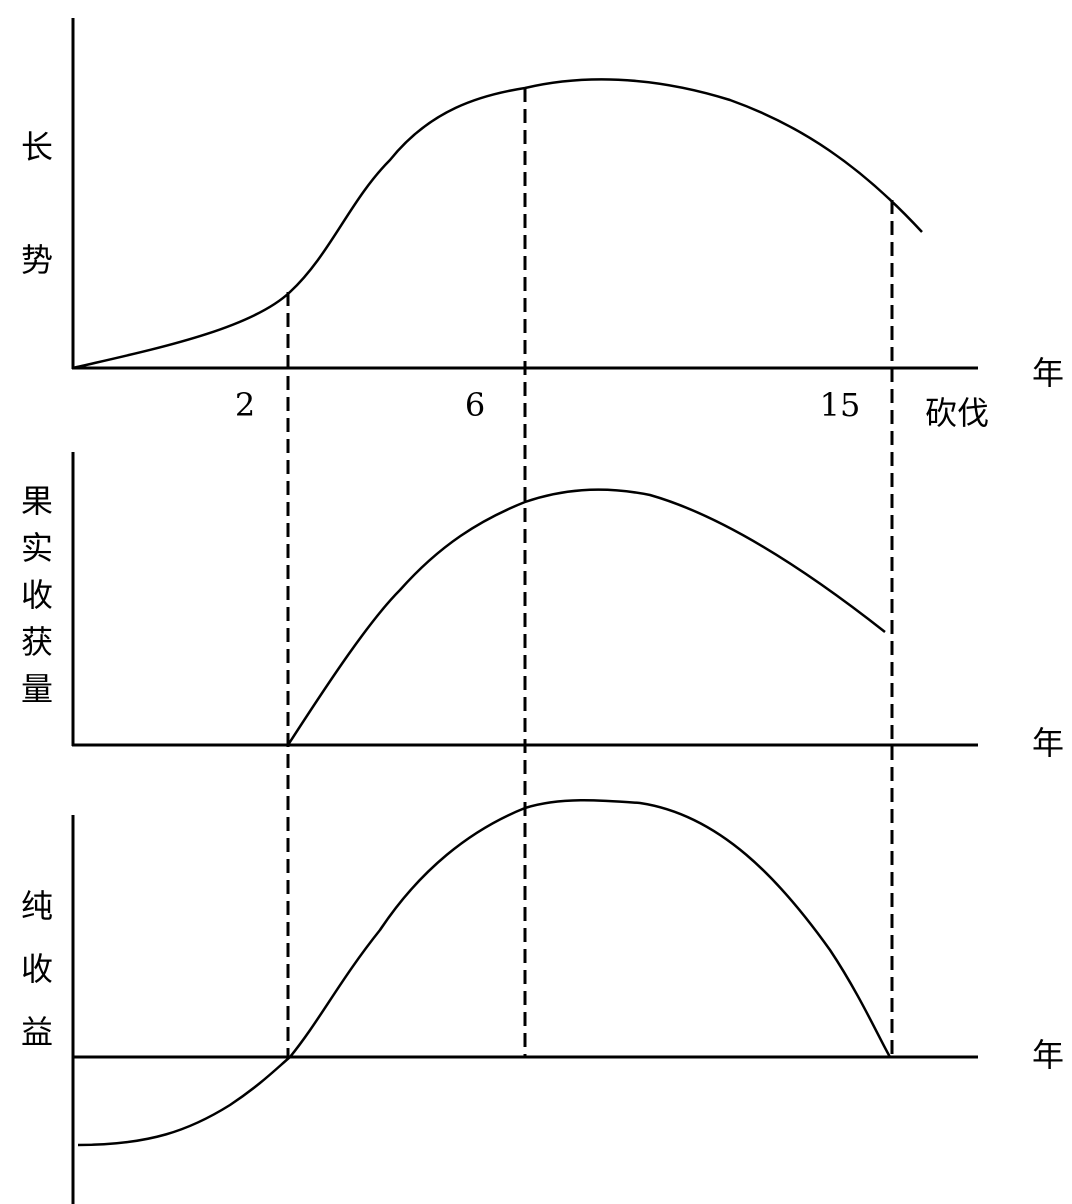 Image resolution: width=1072 pixels, height=1204 pixels. Describe the element at coordinates (957, 413) in the screenshot. I see `cut-label: 砍伐` at that location.